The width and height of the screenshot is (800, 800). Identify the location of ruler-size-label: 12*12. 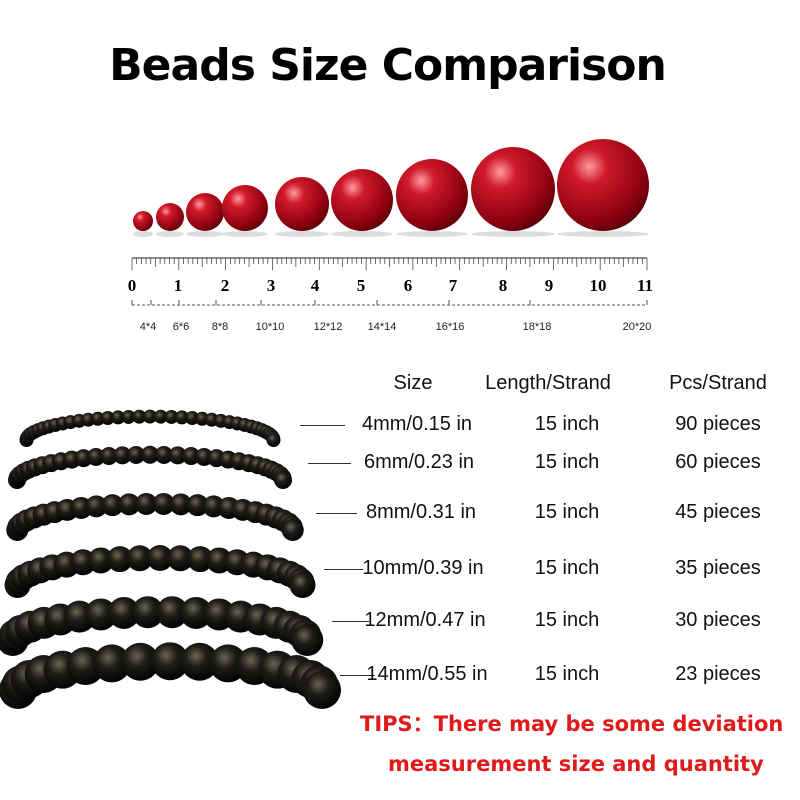
(328, 327).